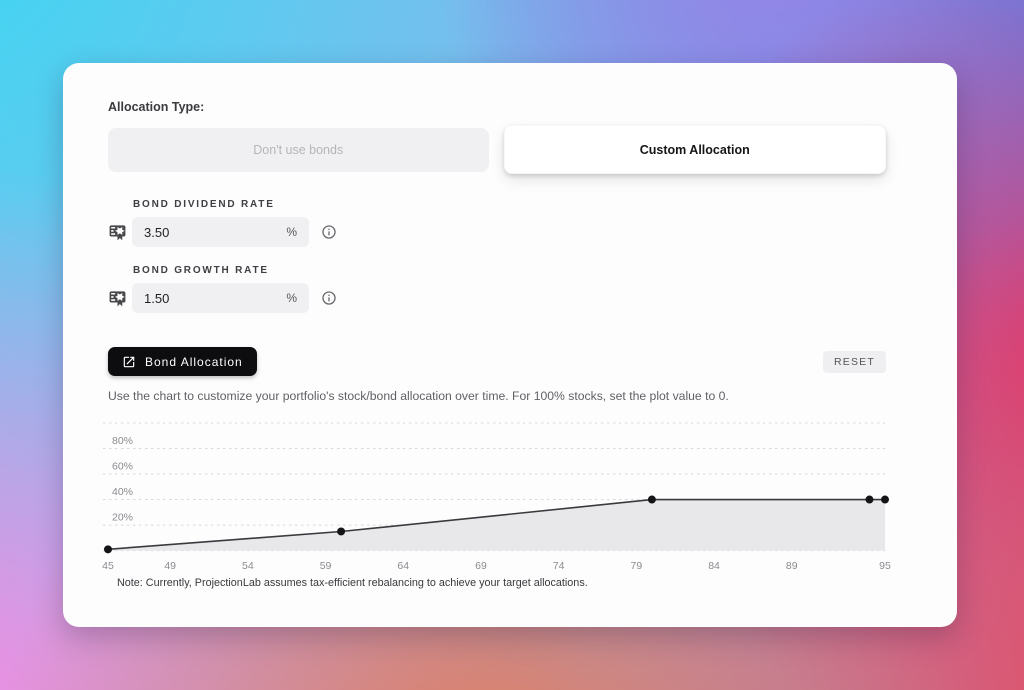  Describe the element at coordinates (220, 298) in the screenshot. I see `bond-growth-rate-input: 1.50 %` at that location.